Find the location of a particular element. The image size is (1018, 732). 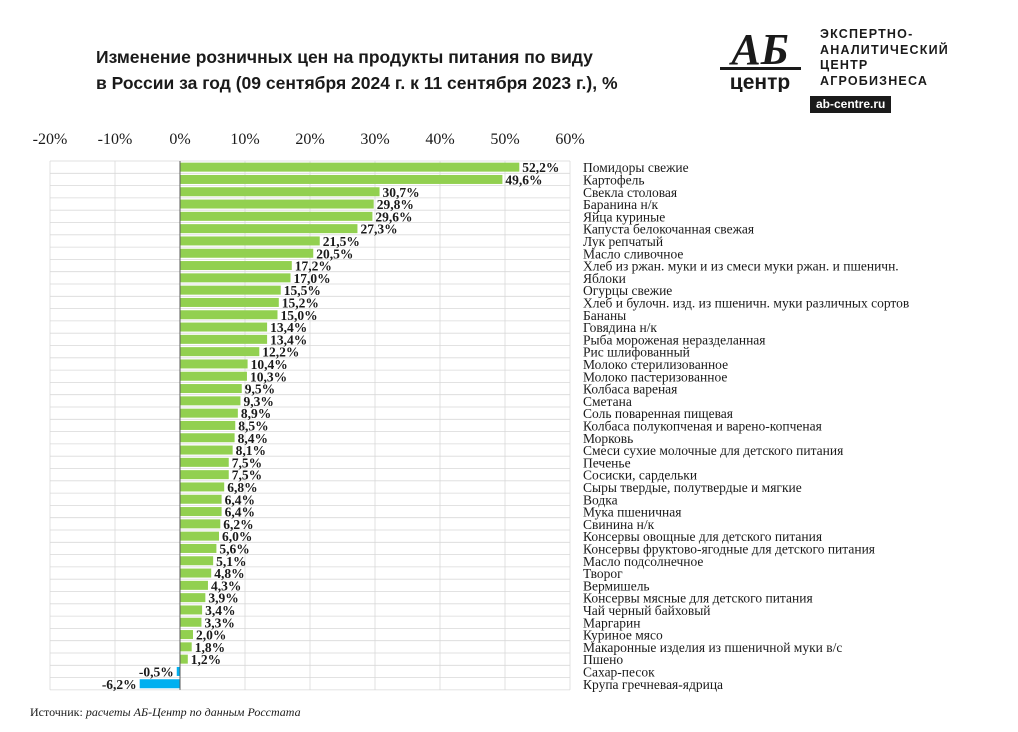

category-label: Вермишель is located at coordinates (616, 585).